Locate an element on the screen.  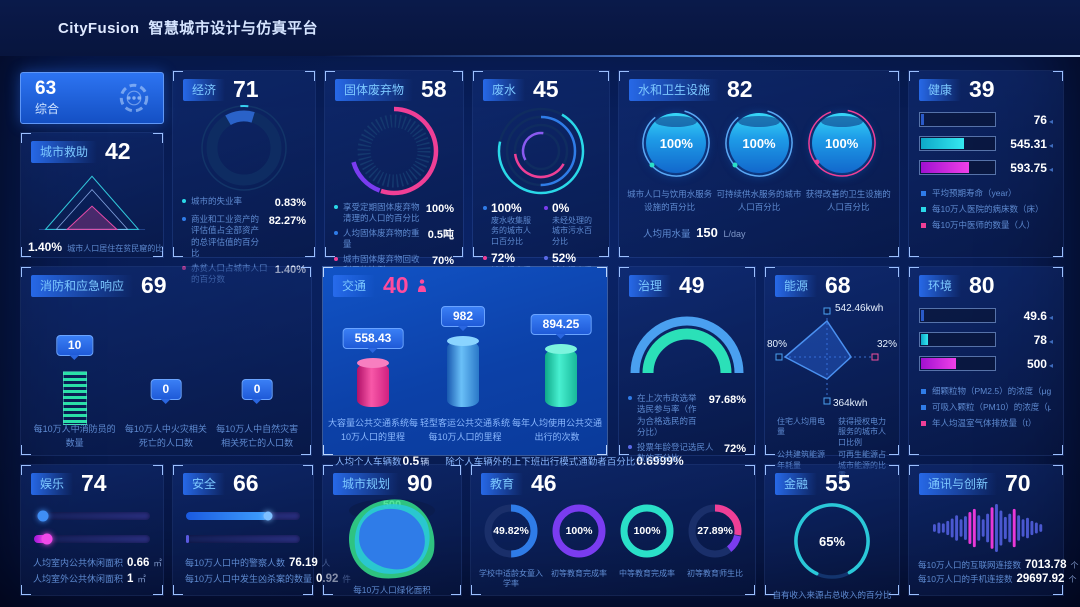
panel-score-economy: 71 is located at coordinates (246, 89).